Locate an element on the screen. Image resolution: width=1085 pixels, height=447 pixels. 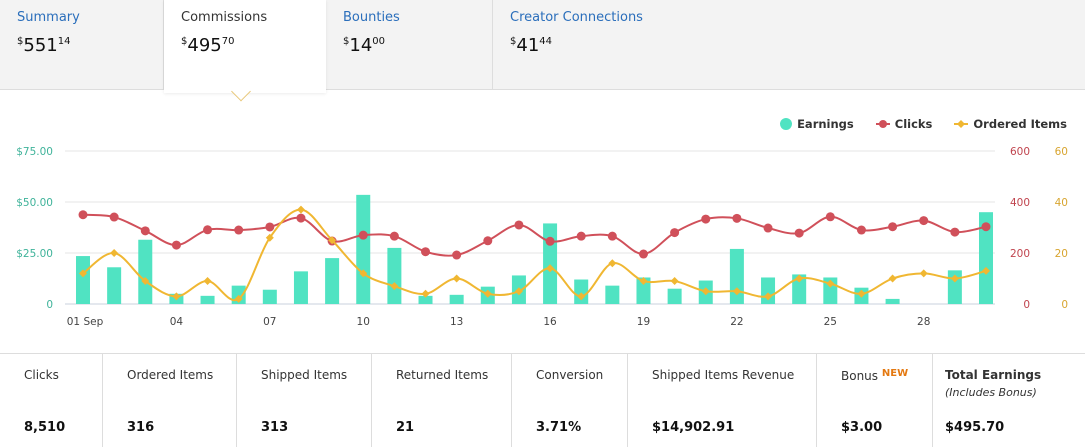
stat-shipped-revenue: Shipped Items Revenue $14,902.91 is located at coordinates (722, 400).